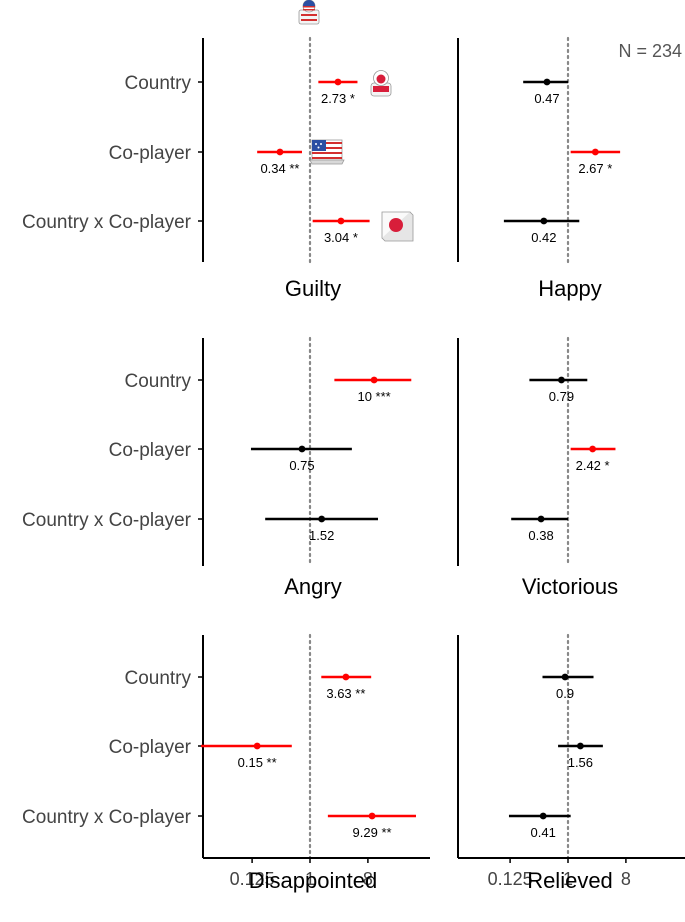  What do you see at coordinates (593, 465) in the screenshot?
I see `estimate-label-co-player: 2.42 *` at bounding box center [593, 465].